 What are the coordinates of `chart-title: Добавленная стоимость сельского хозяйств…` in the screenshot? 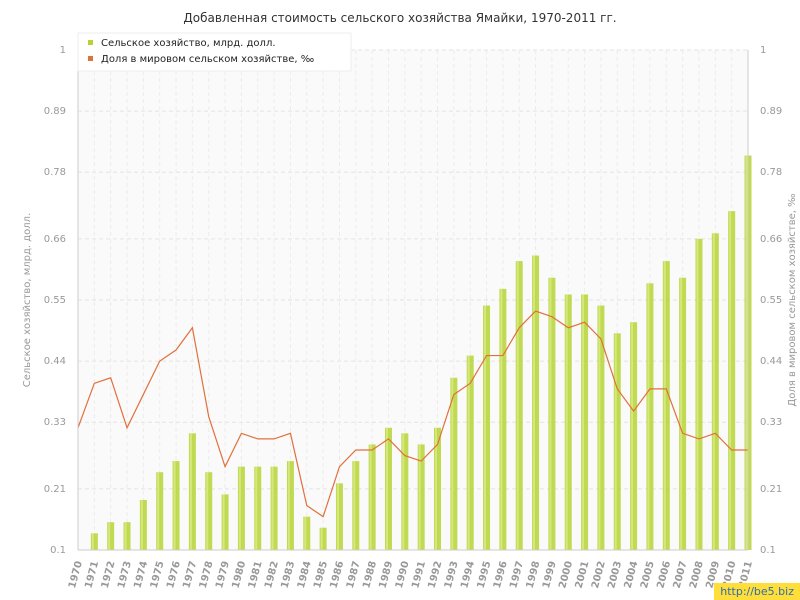 It's located at (399, 18).